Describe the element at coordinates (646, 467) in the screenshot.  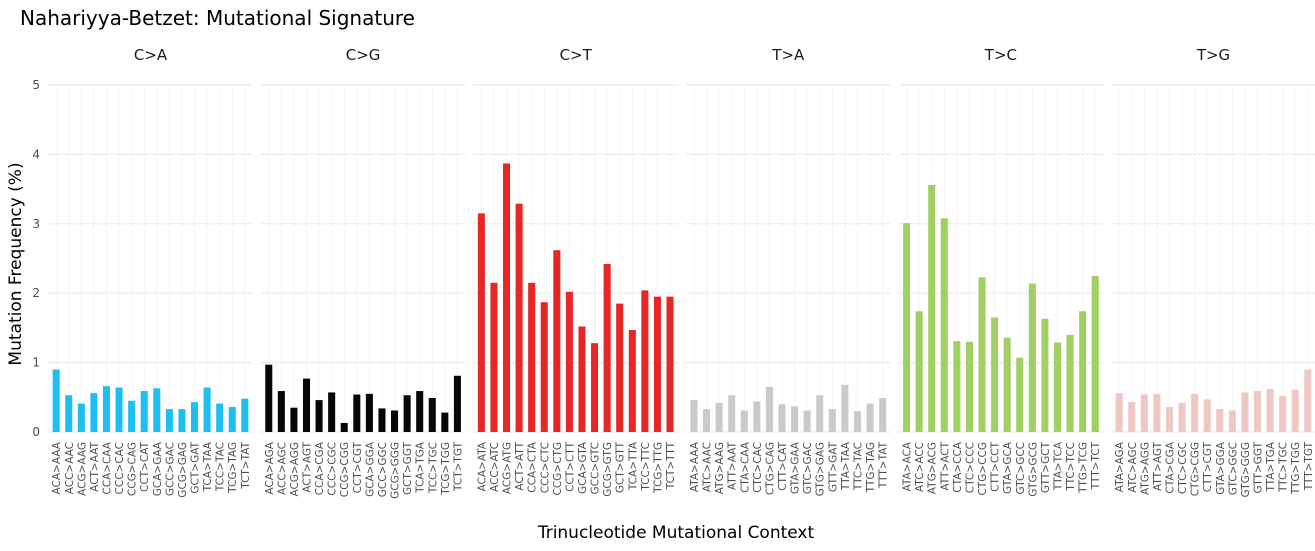
I see `x-tick-label: TCC>TTC` at that location.